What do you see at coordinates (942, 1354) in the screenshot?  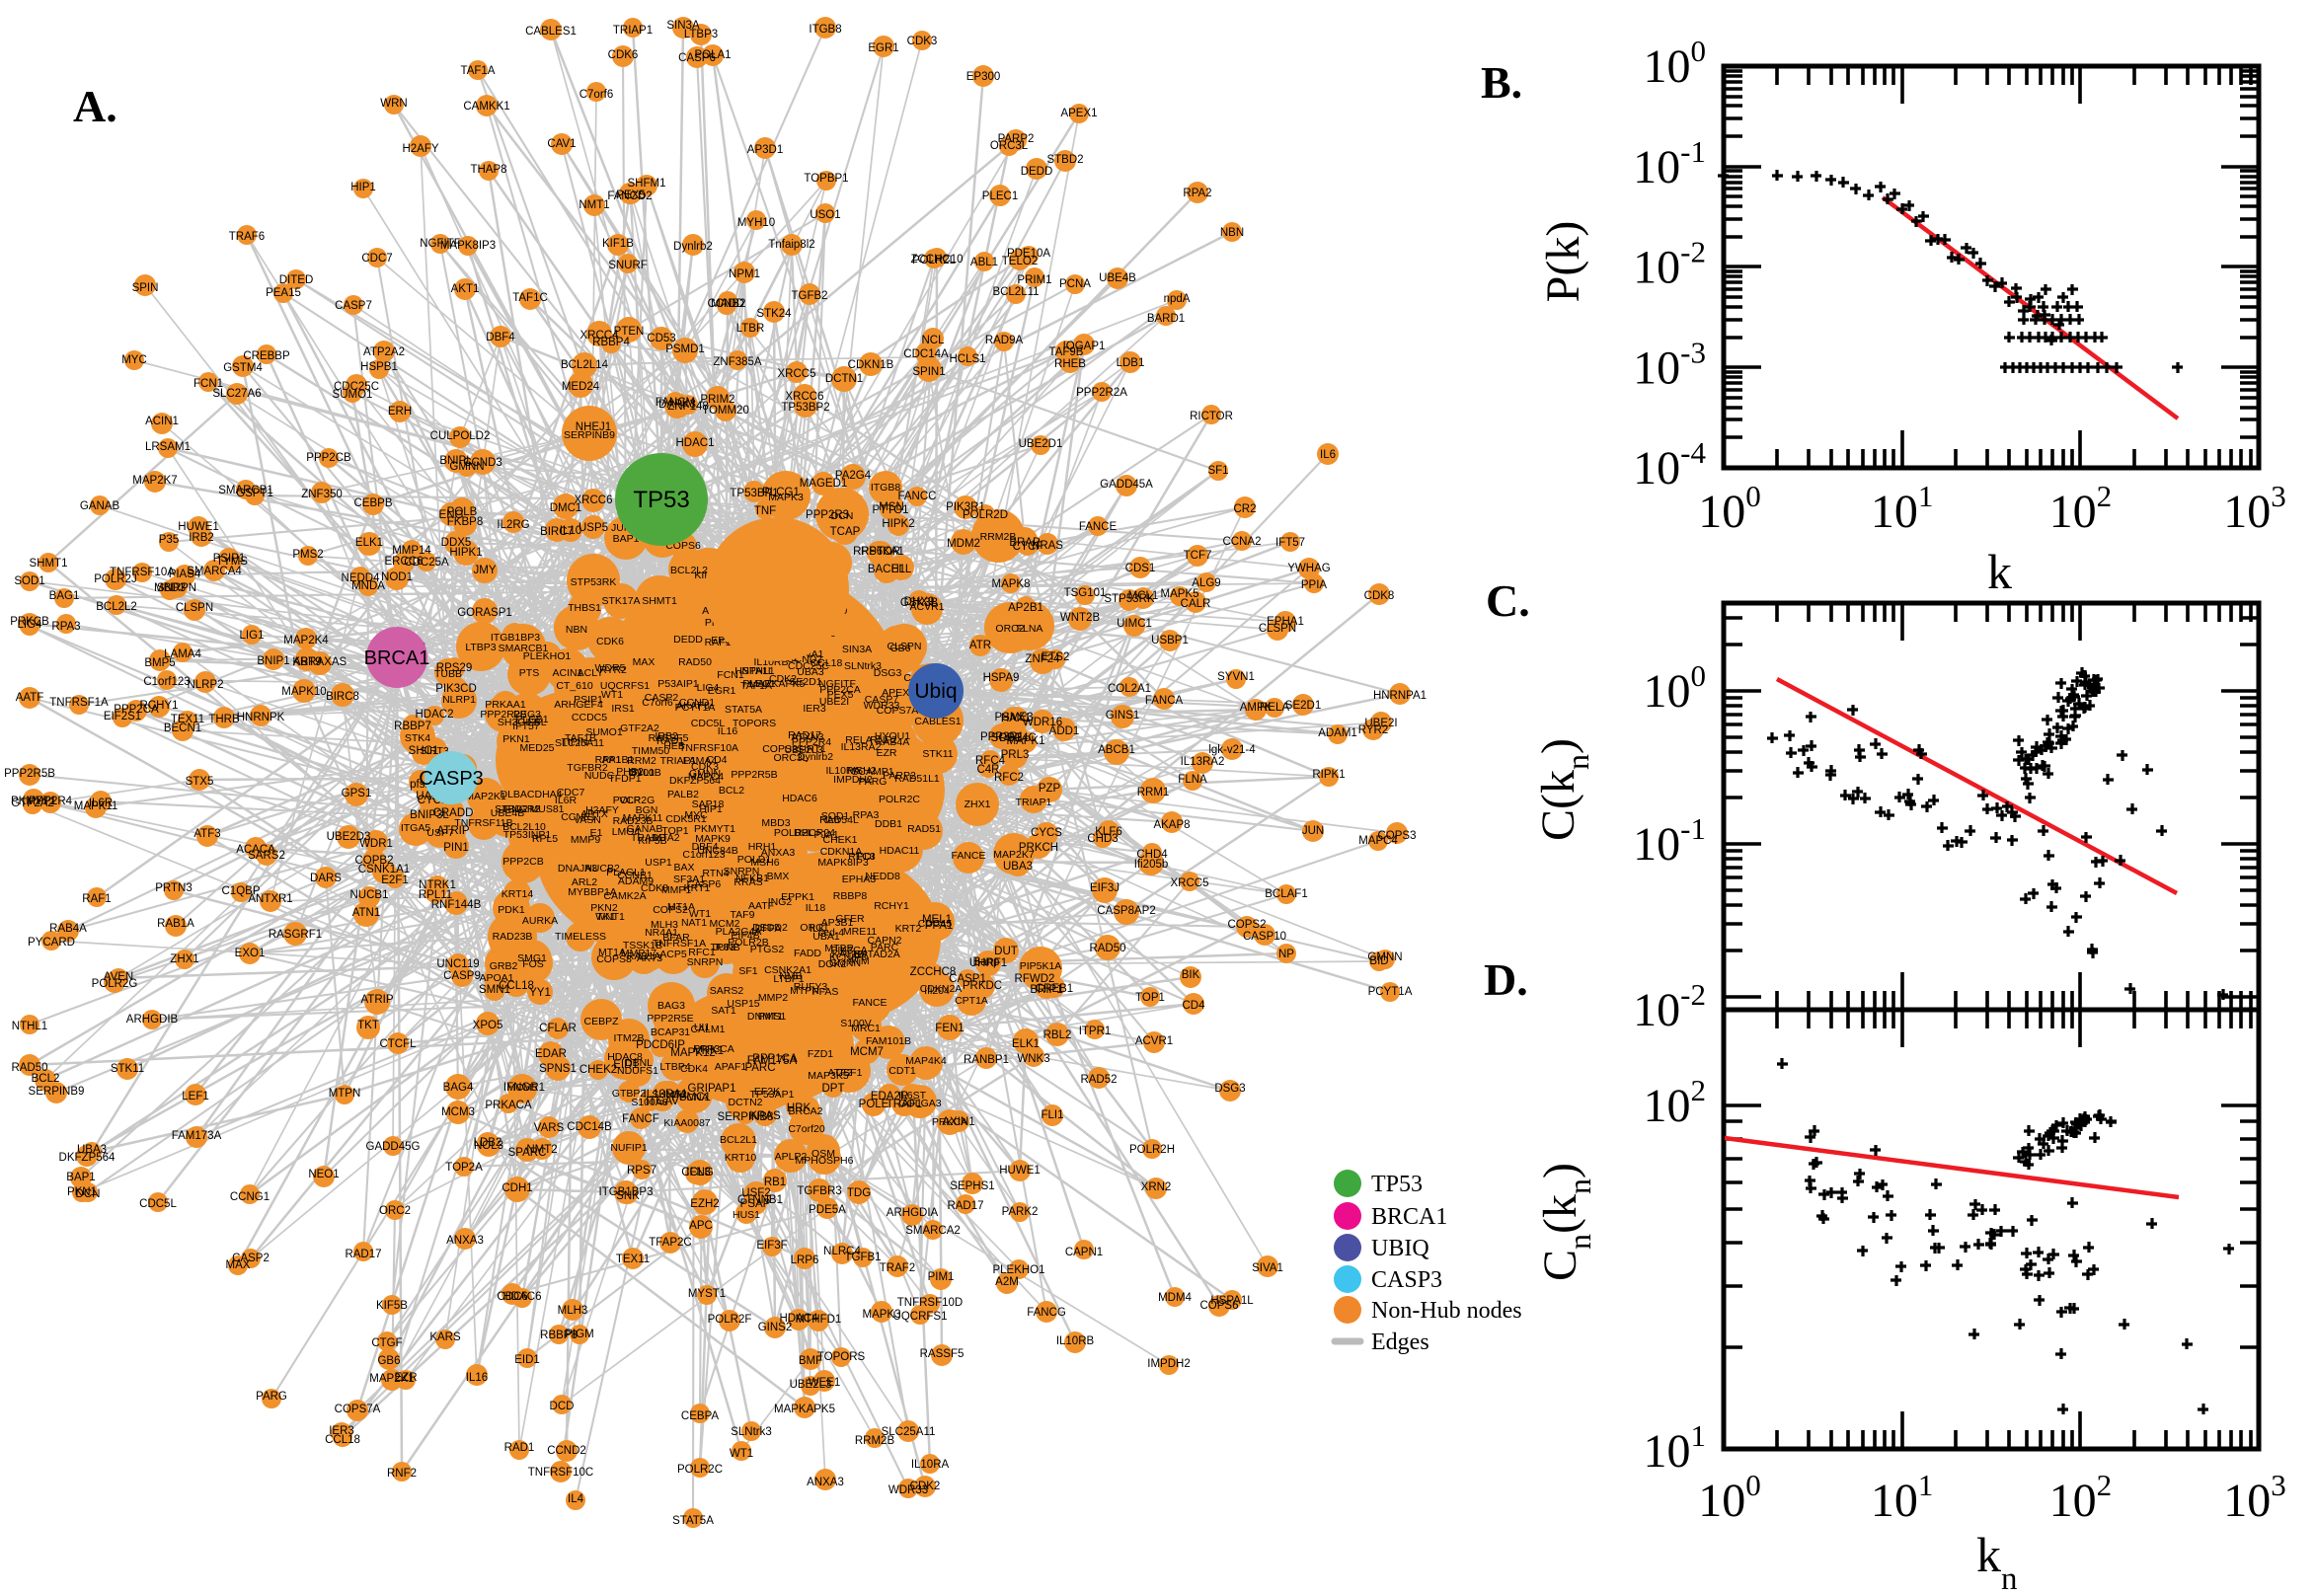 I see `svg-text: RASSF5` at bounding box center [942, 1354].